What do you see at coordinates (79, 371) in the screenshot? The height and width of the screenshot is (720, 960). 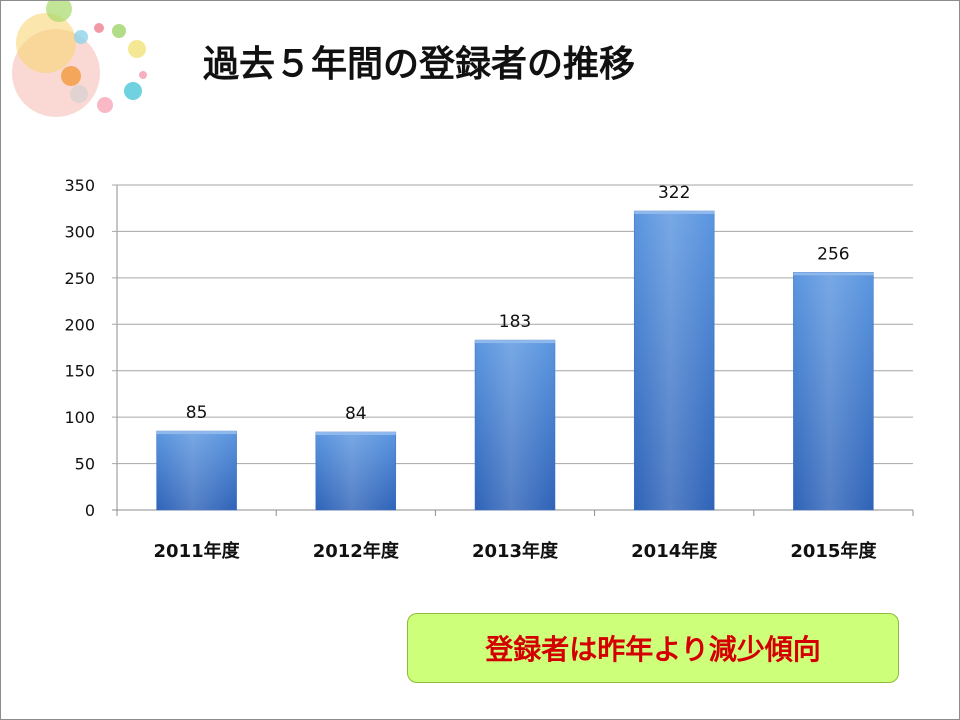 I see `y-tick-label: 150` at bounding box center [79, 371].